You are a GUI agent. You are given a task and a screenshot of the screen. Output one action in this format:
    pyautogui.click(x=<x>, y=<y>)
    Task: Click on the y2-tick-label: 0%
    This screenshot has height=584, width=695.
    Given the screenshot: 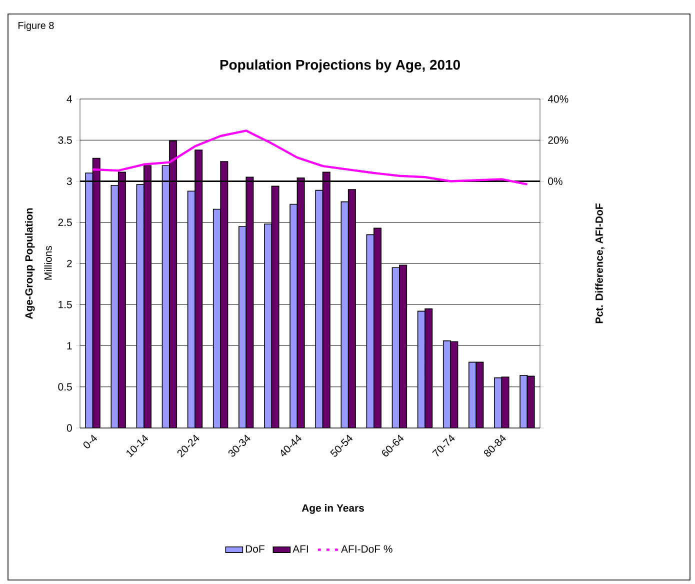 What is the action you would take?
    pyautogui.click(x=555, y=181)
    